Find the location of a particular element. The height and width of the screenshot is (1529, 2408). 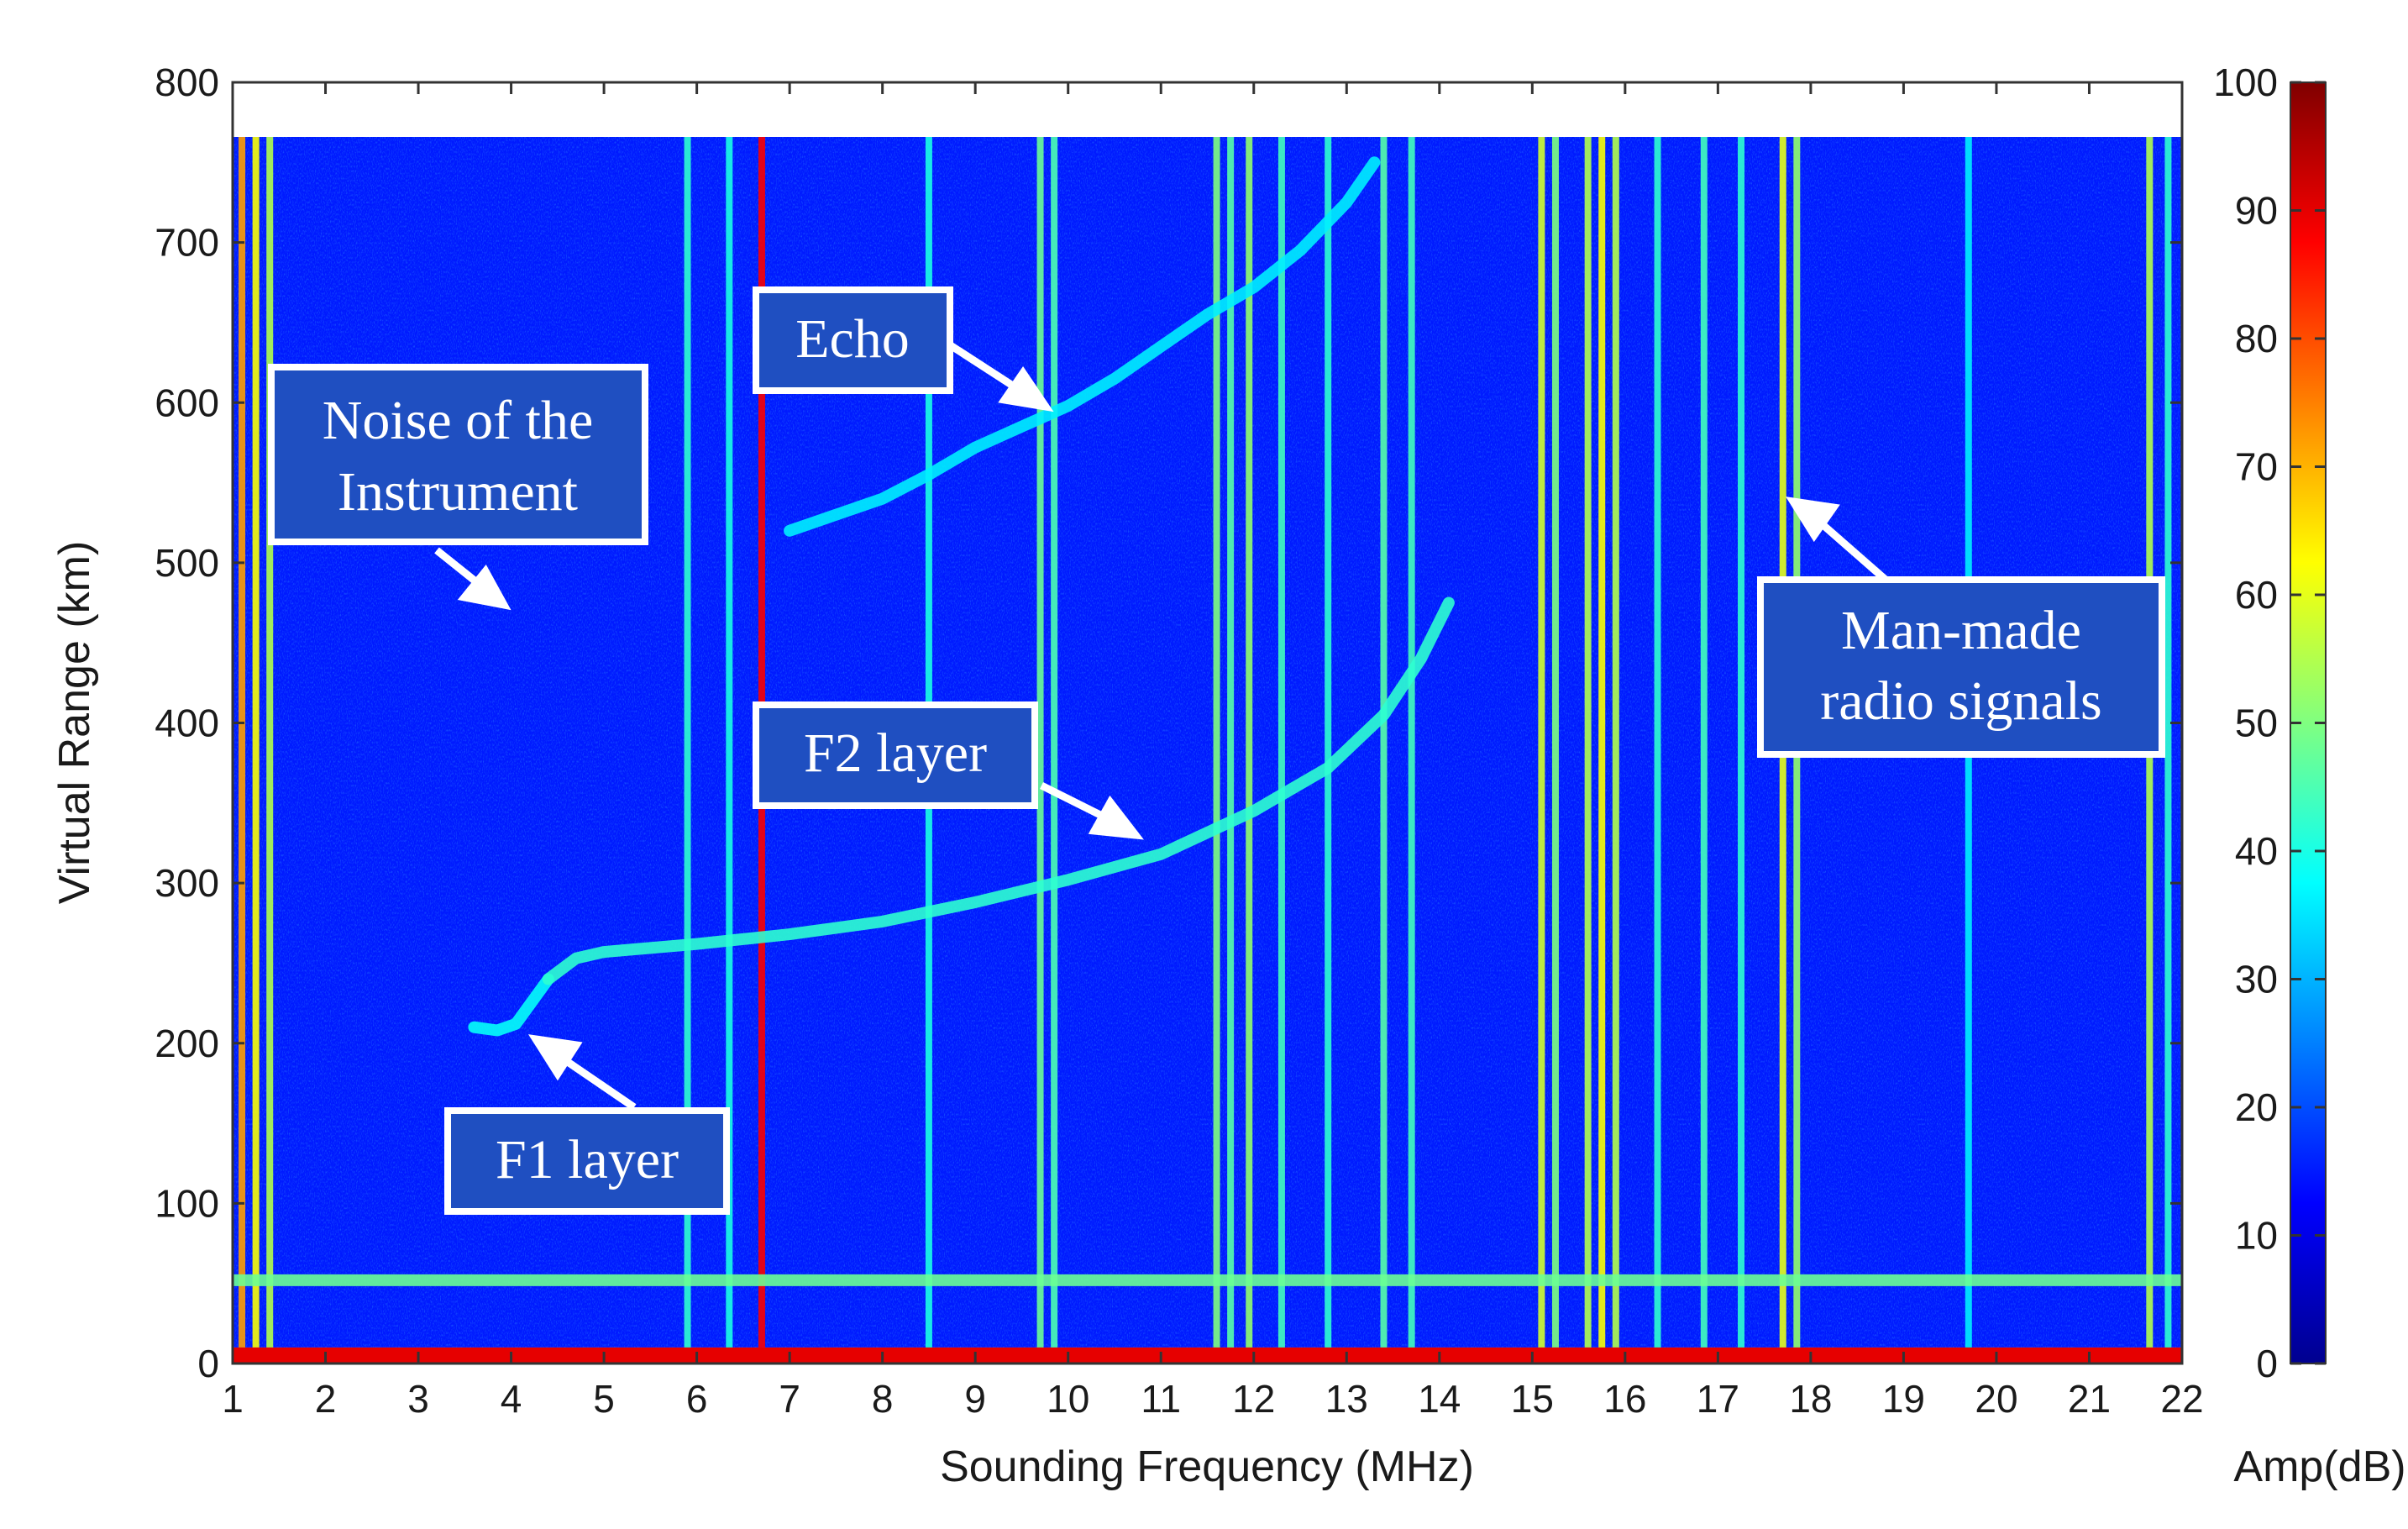

x-tick-label: 16 is located at coordinates (1624, 1399).